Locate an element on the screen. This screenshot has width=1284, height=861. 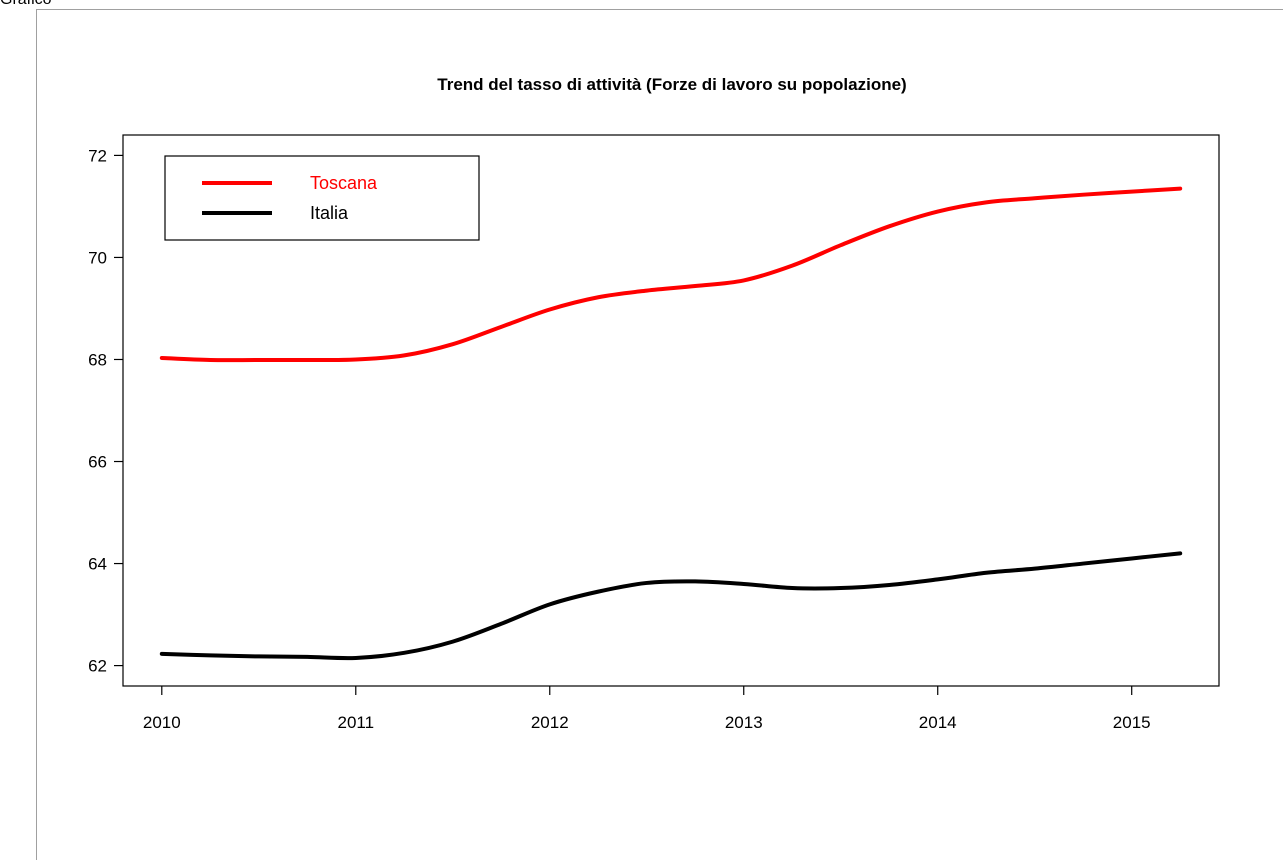
x-tick-label: 2015 is located at coordinates (1132, 722).